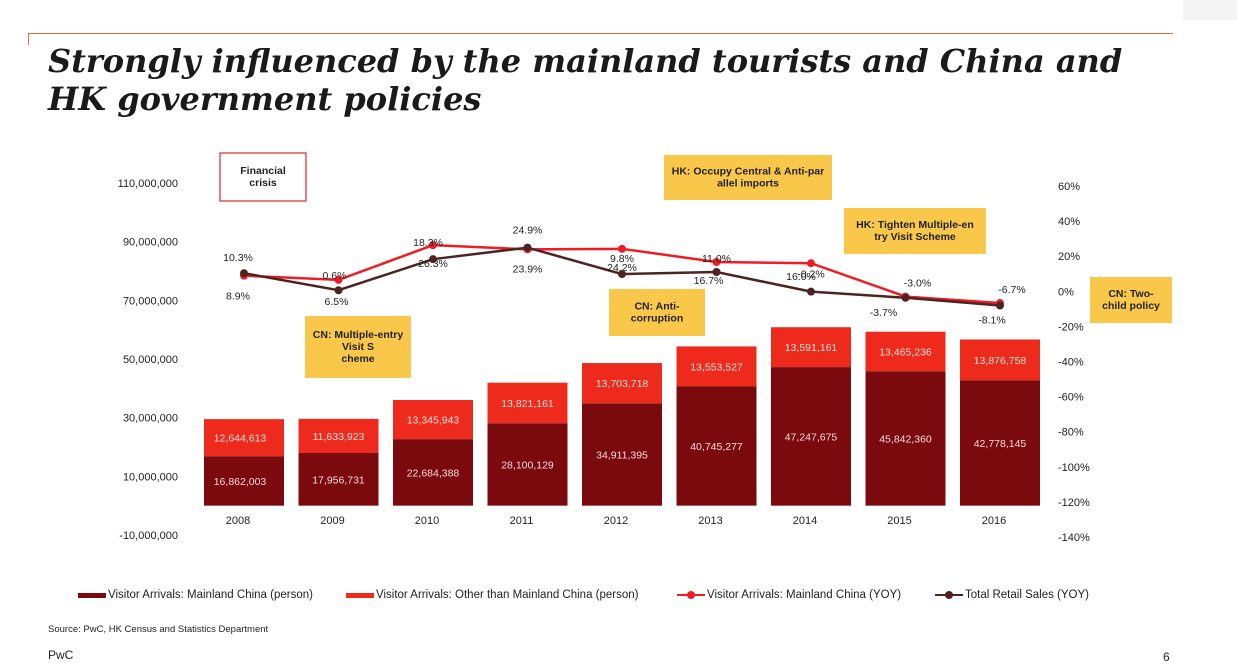 Image resolution: width=1237 pixels, height=672 pixels. Describe the element at coordinates (240, 482) in the screenshot. I see `bar-label-mainland: 16,862,003` at that location.